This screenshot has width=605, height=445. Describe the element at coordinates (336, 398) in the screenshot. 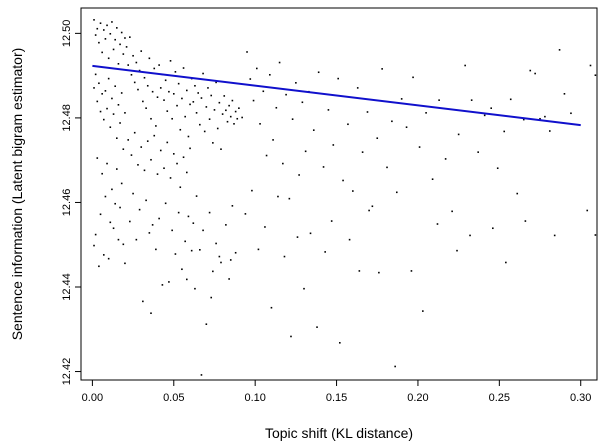

I see `x-tick-label: 0.15` at that location.